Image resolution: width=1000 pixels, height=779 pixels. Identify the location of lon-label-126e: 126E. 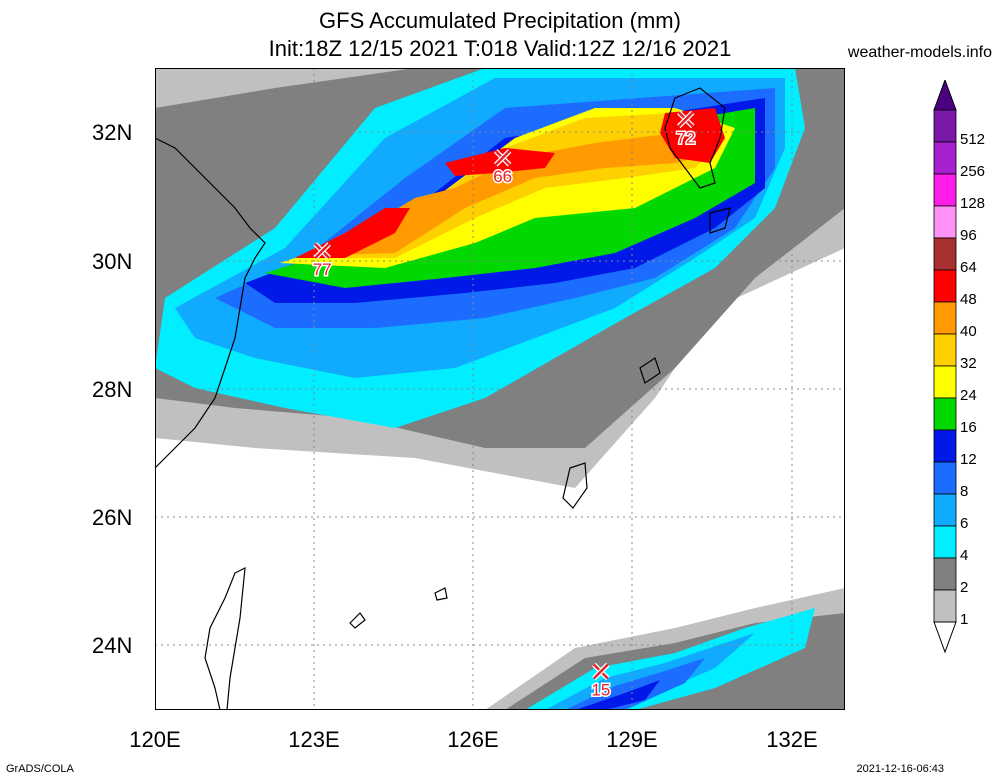
(473, 739).